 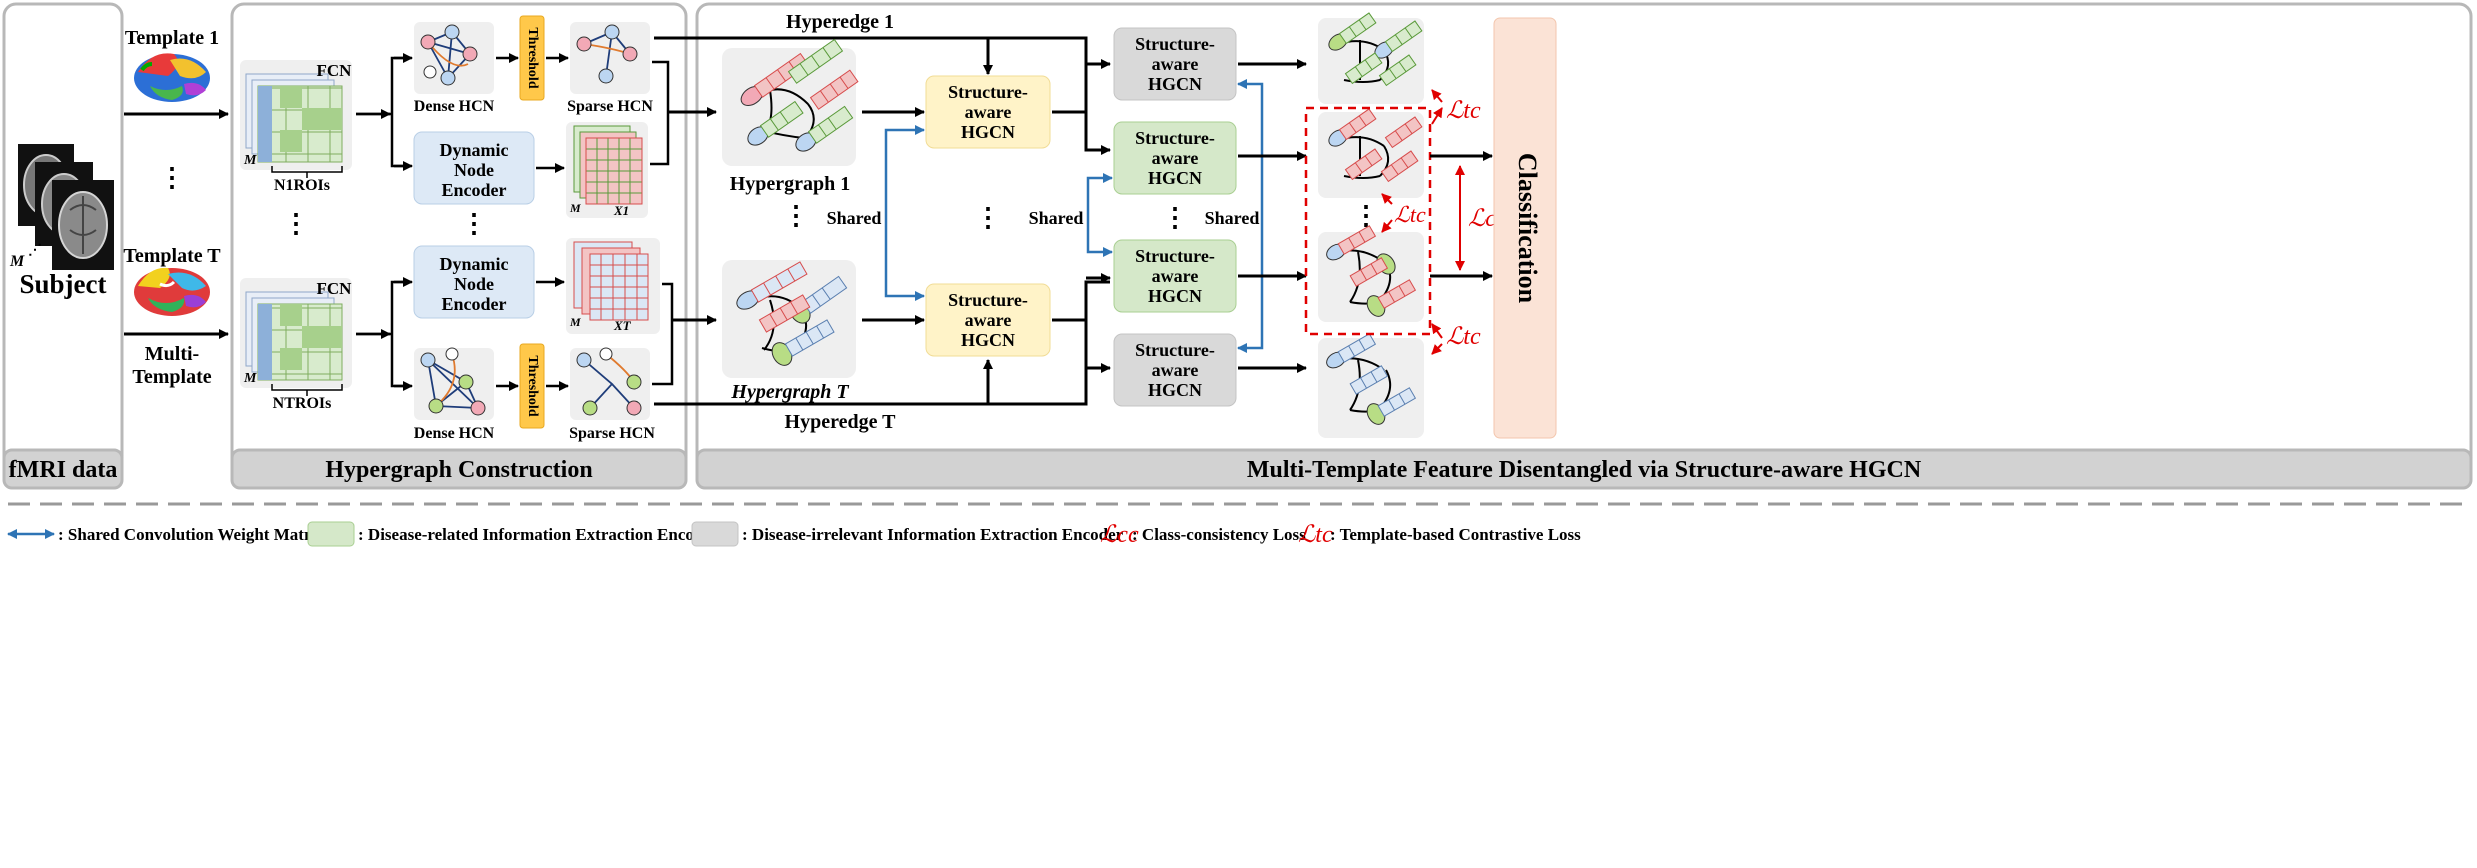 I want to click on hgcn-y1-line2: aware, so click(x=988, y=112).